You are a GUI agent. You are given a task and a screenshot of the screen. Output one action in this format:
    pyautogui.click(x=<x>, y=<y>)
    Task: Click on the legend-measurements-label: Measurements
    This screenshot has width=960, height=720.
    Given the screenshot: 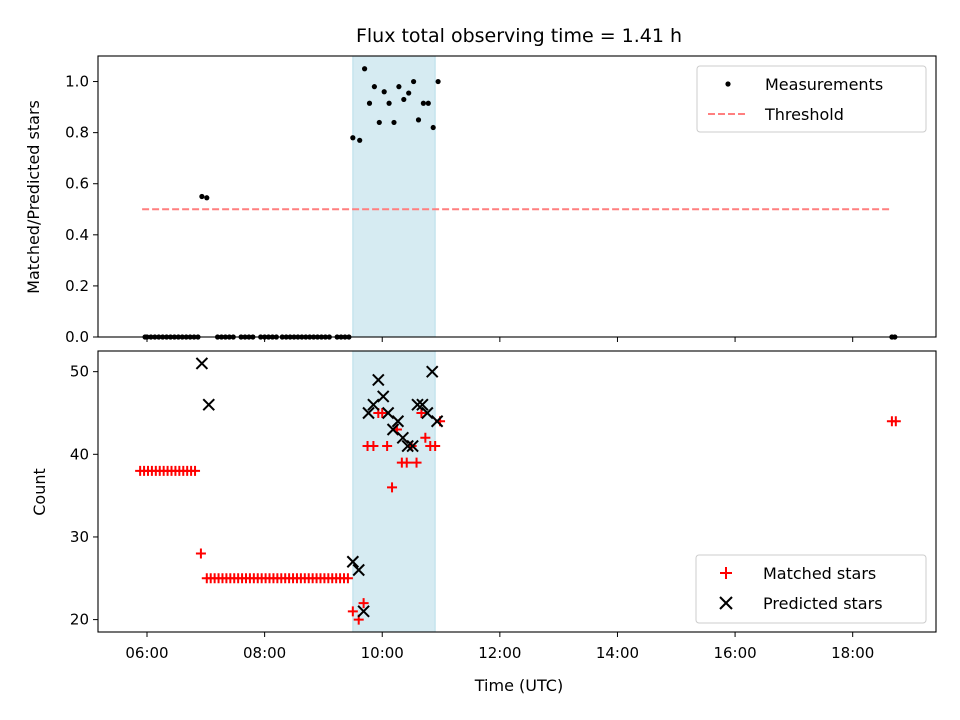 What is the action you would take?
    pyautogui.click(x=824, y=84)
    